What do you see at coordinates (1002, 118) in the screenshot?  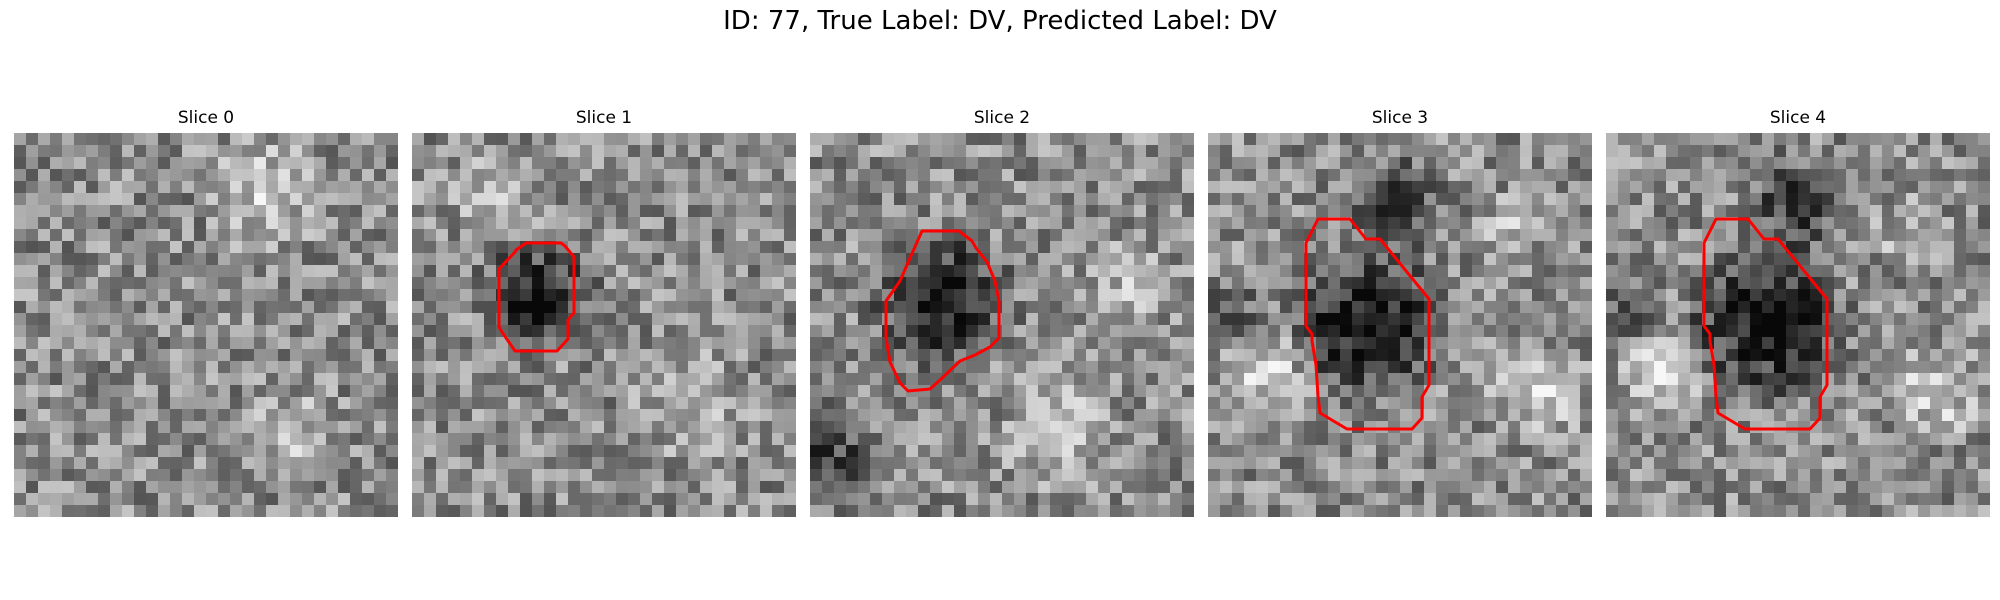 I see `slice-title: Slice 2` at bounding box center [1002, 118].